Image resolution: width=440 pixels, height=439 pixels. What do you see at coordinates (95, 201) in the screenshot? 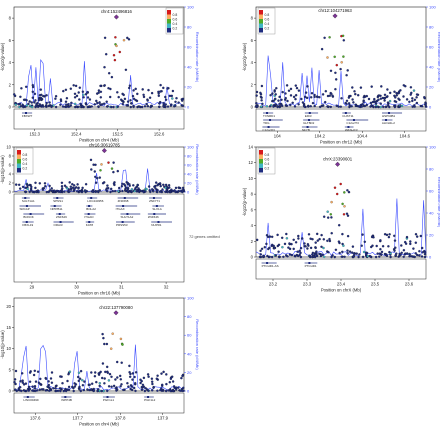
I see `gene-label: LOC440356` at bounding box center [95, 201].